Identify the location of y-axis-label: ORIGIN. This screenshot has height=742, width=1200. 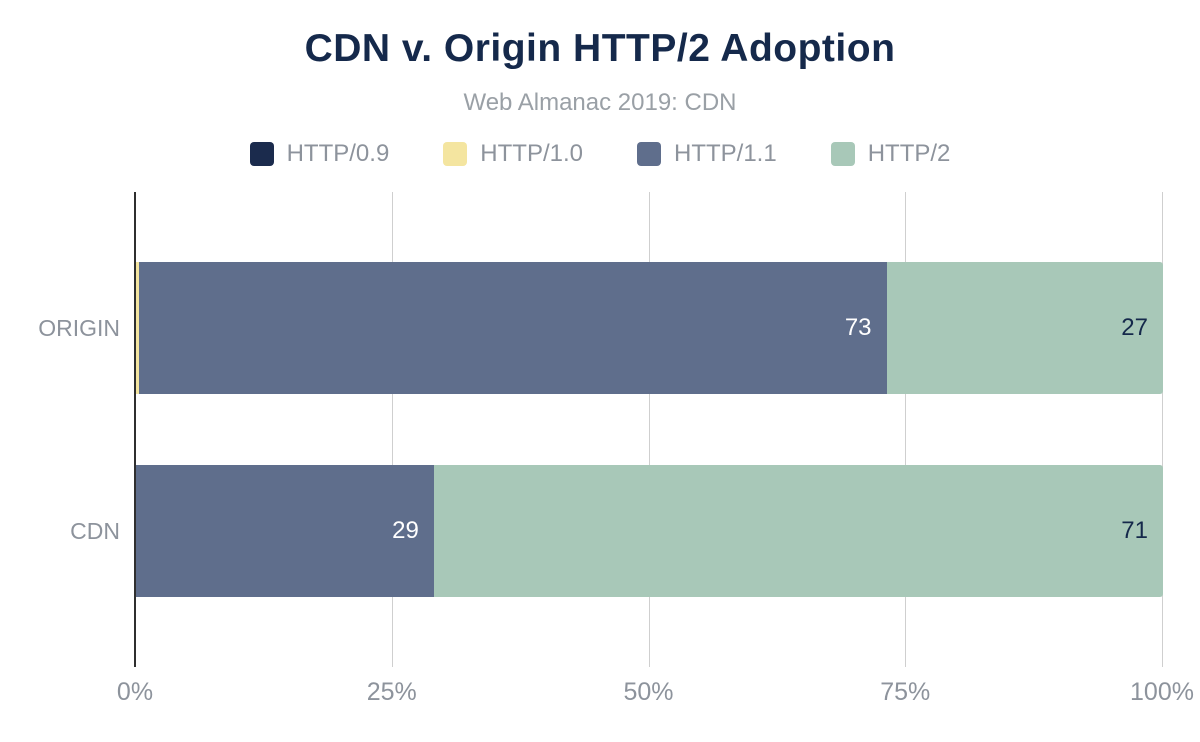
(79, 328).